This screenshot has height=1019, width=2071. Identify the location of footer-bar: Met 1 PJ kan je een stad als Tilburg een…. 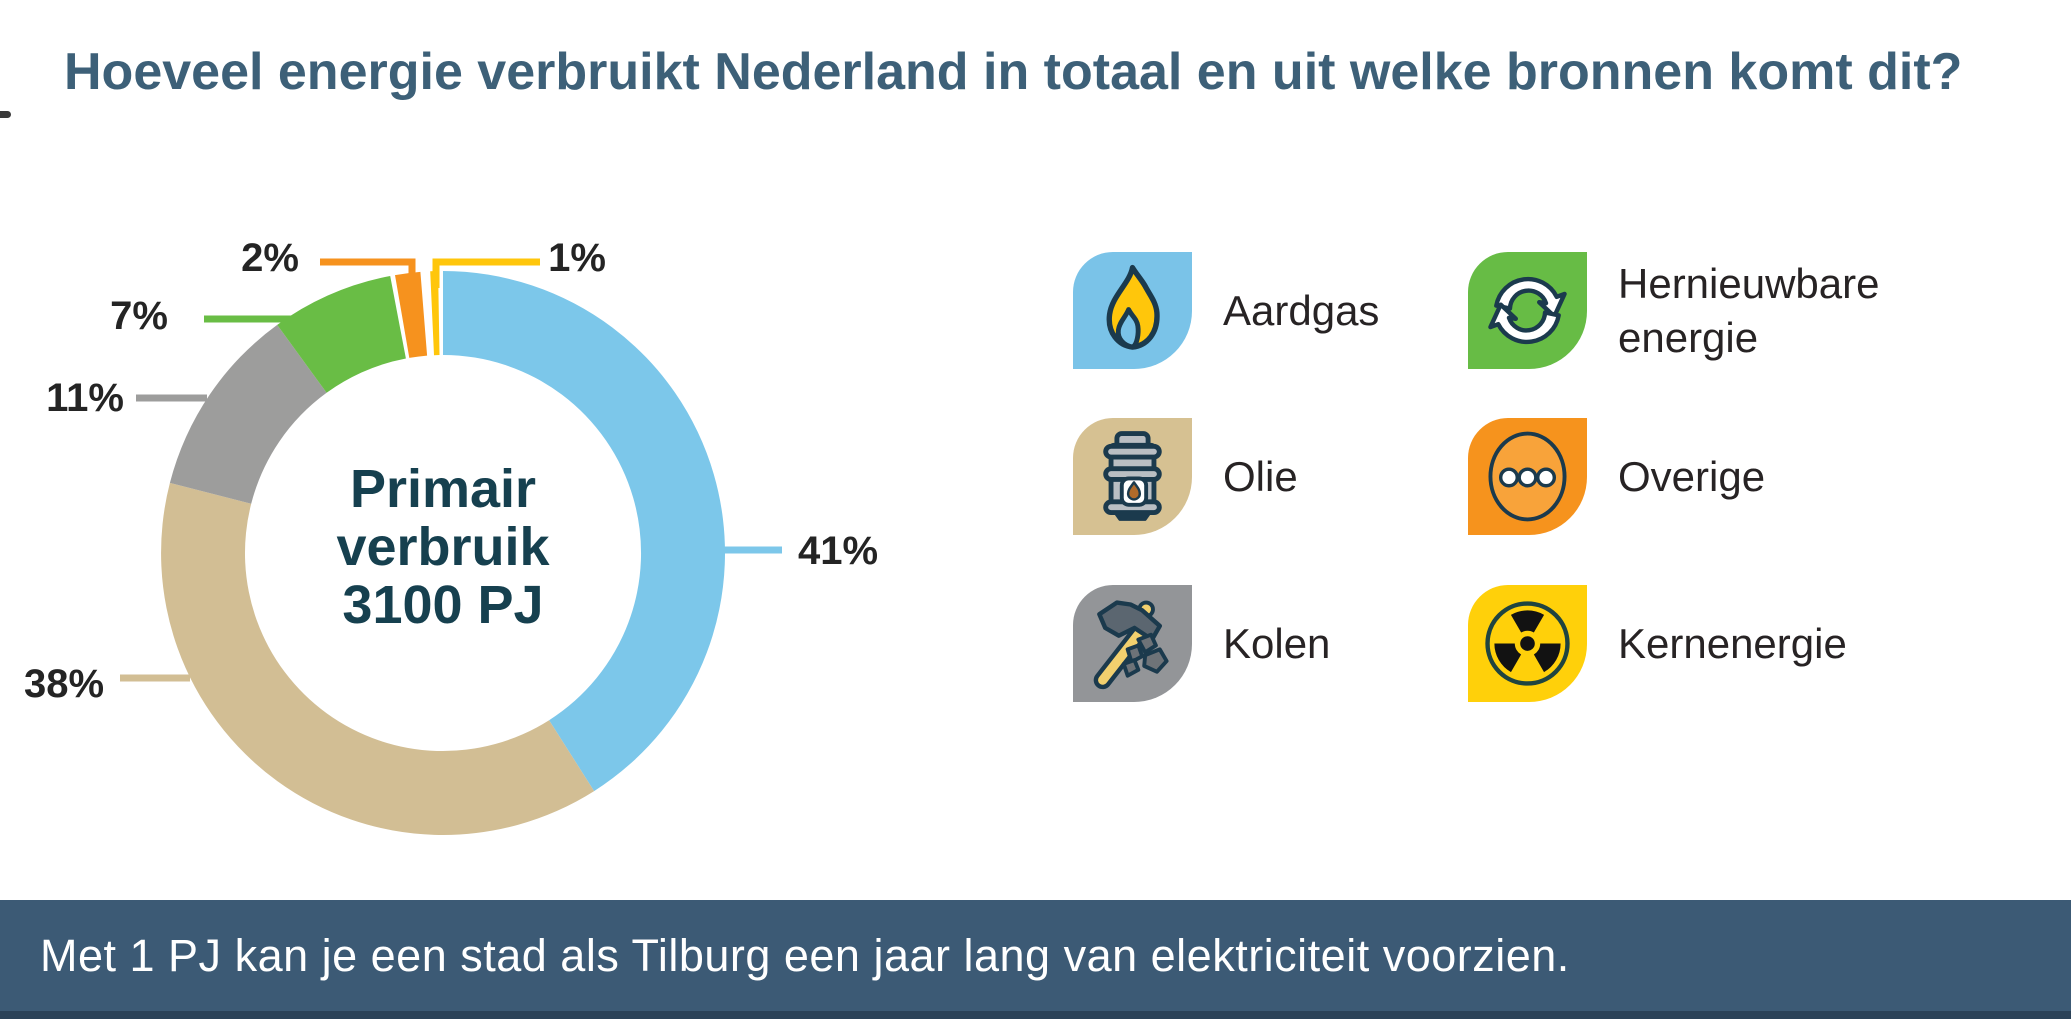
(1035, 955).